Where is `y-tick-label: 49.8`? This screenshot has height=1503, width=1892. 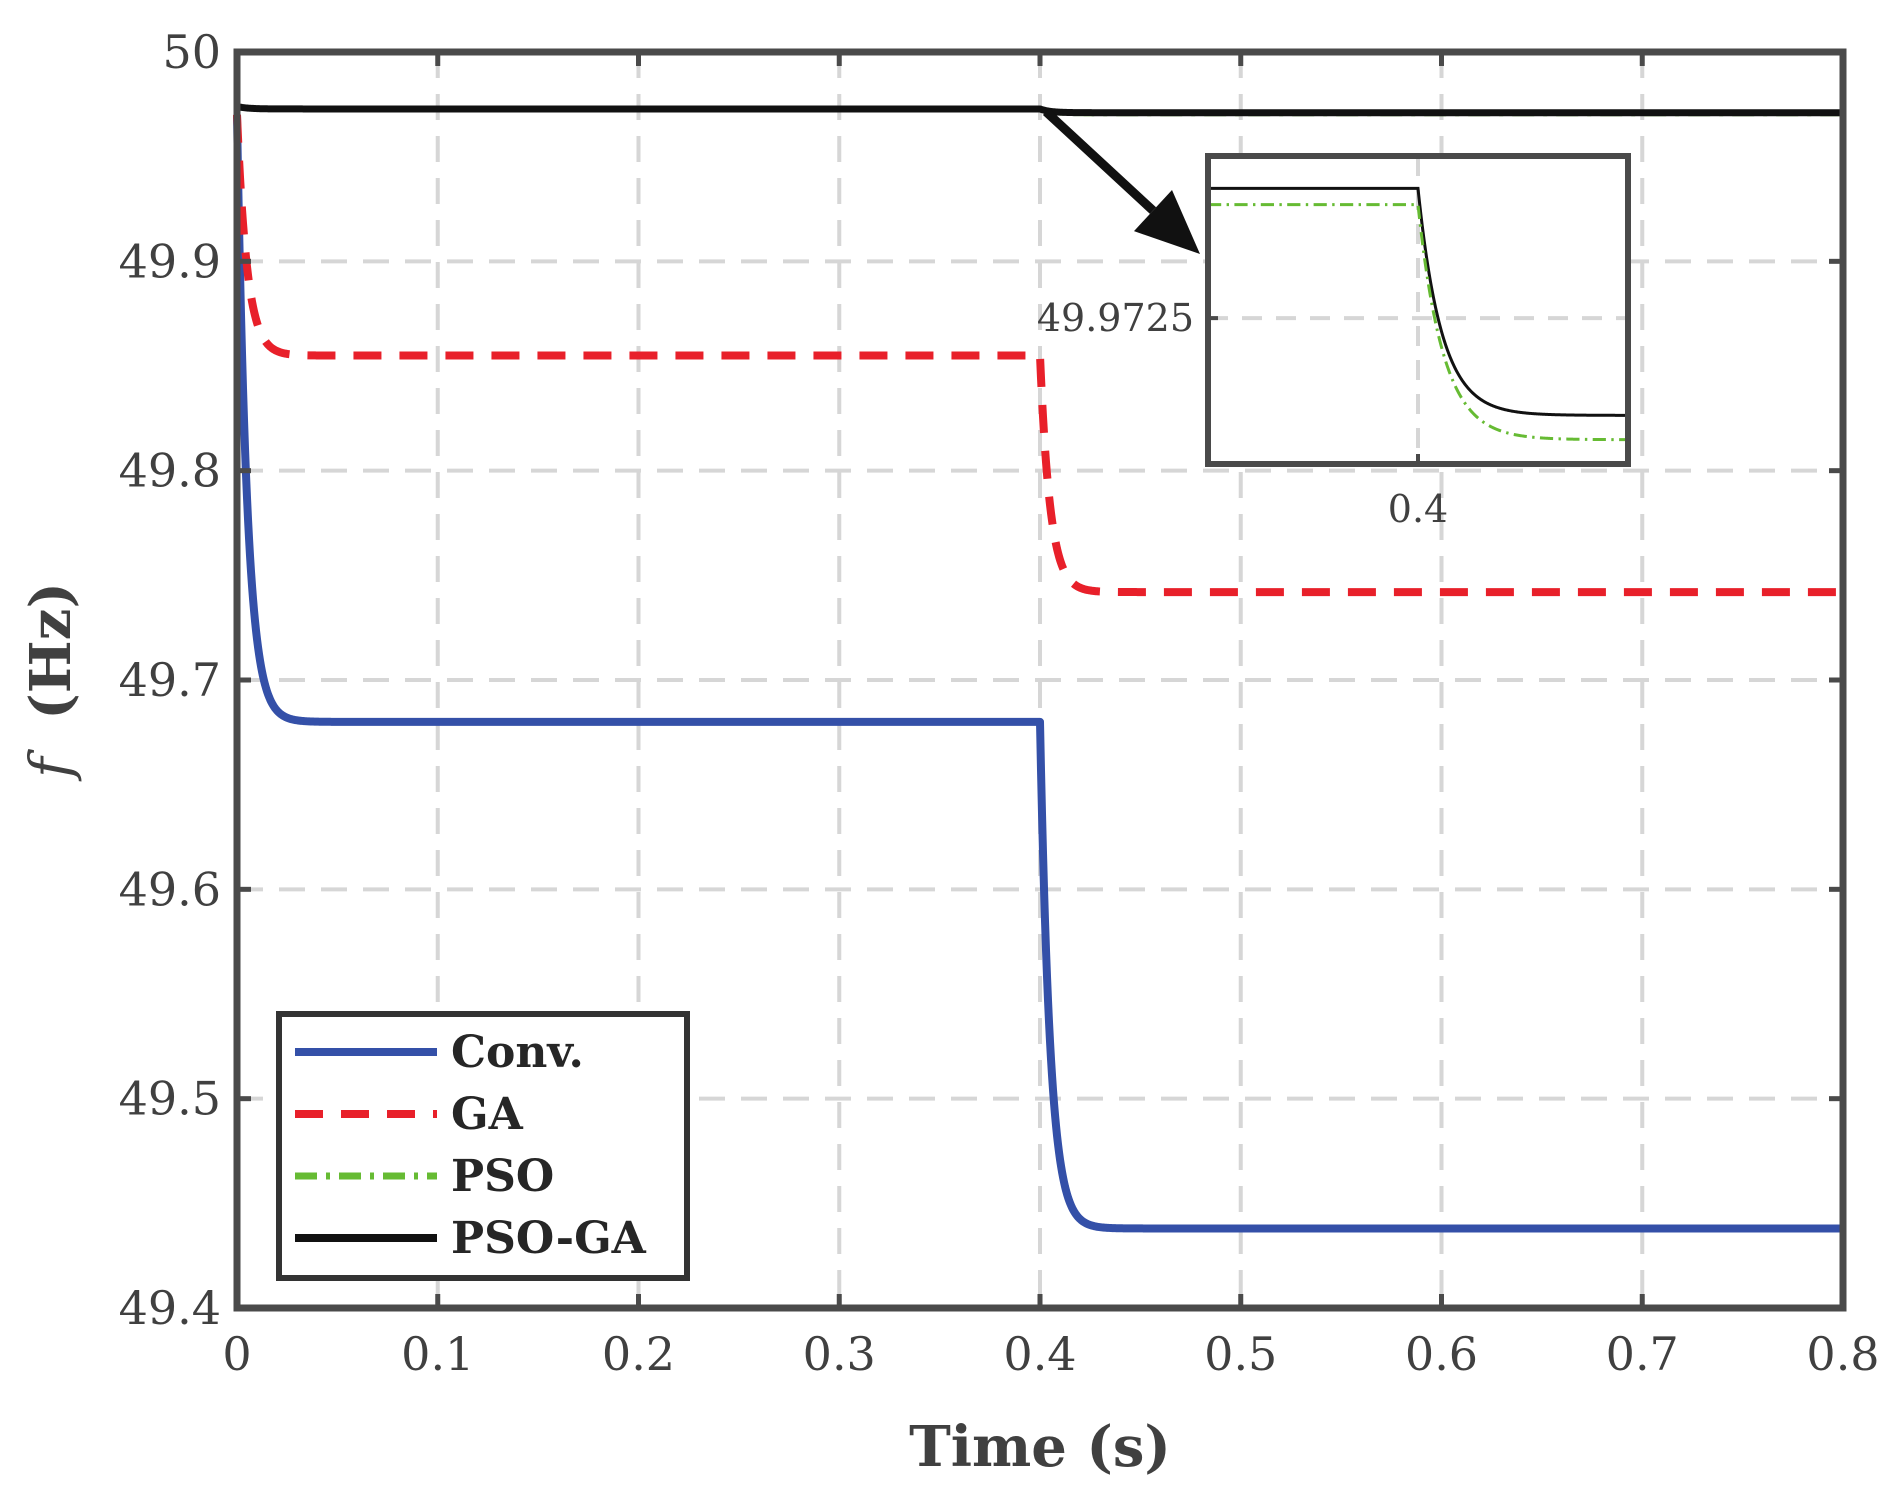
y-tick-label: 49.8 is located at coordinates (170, 471).